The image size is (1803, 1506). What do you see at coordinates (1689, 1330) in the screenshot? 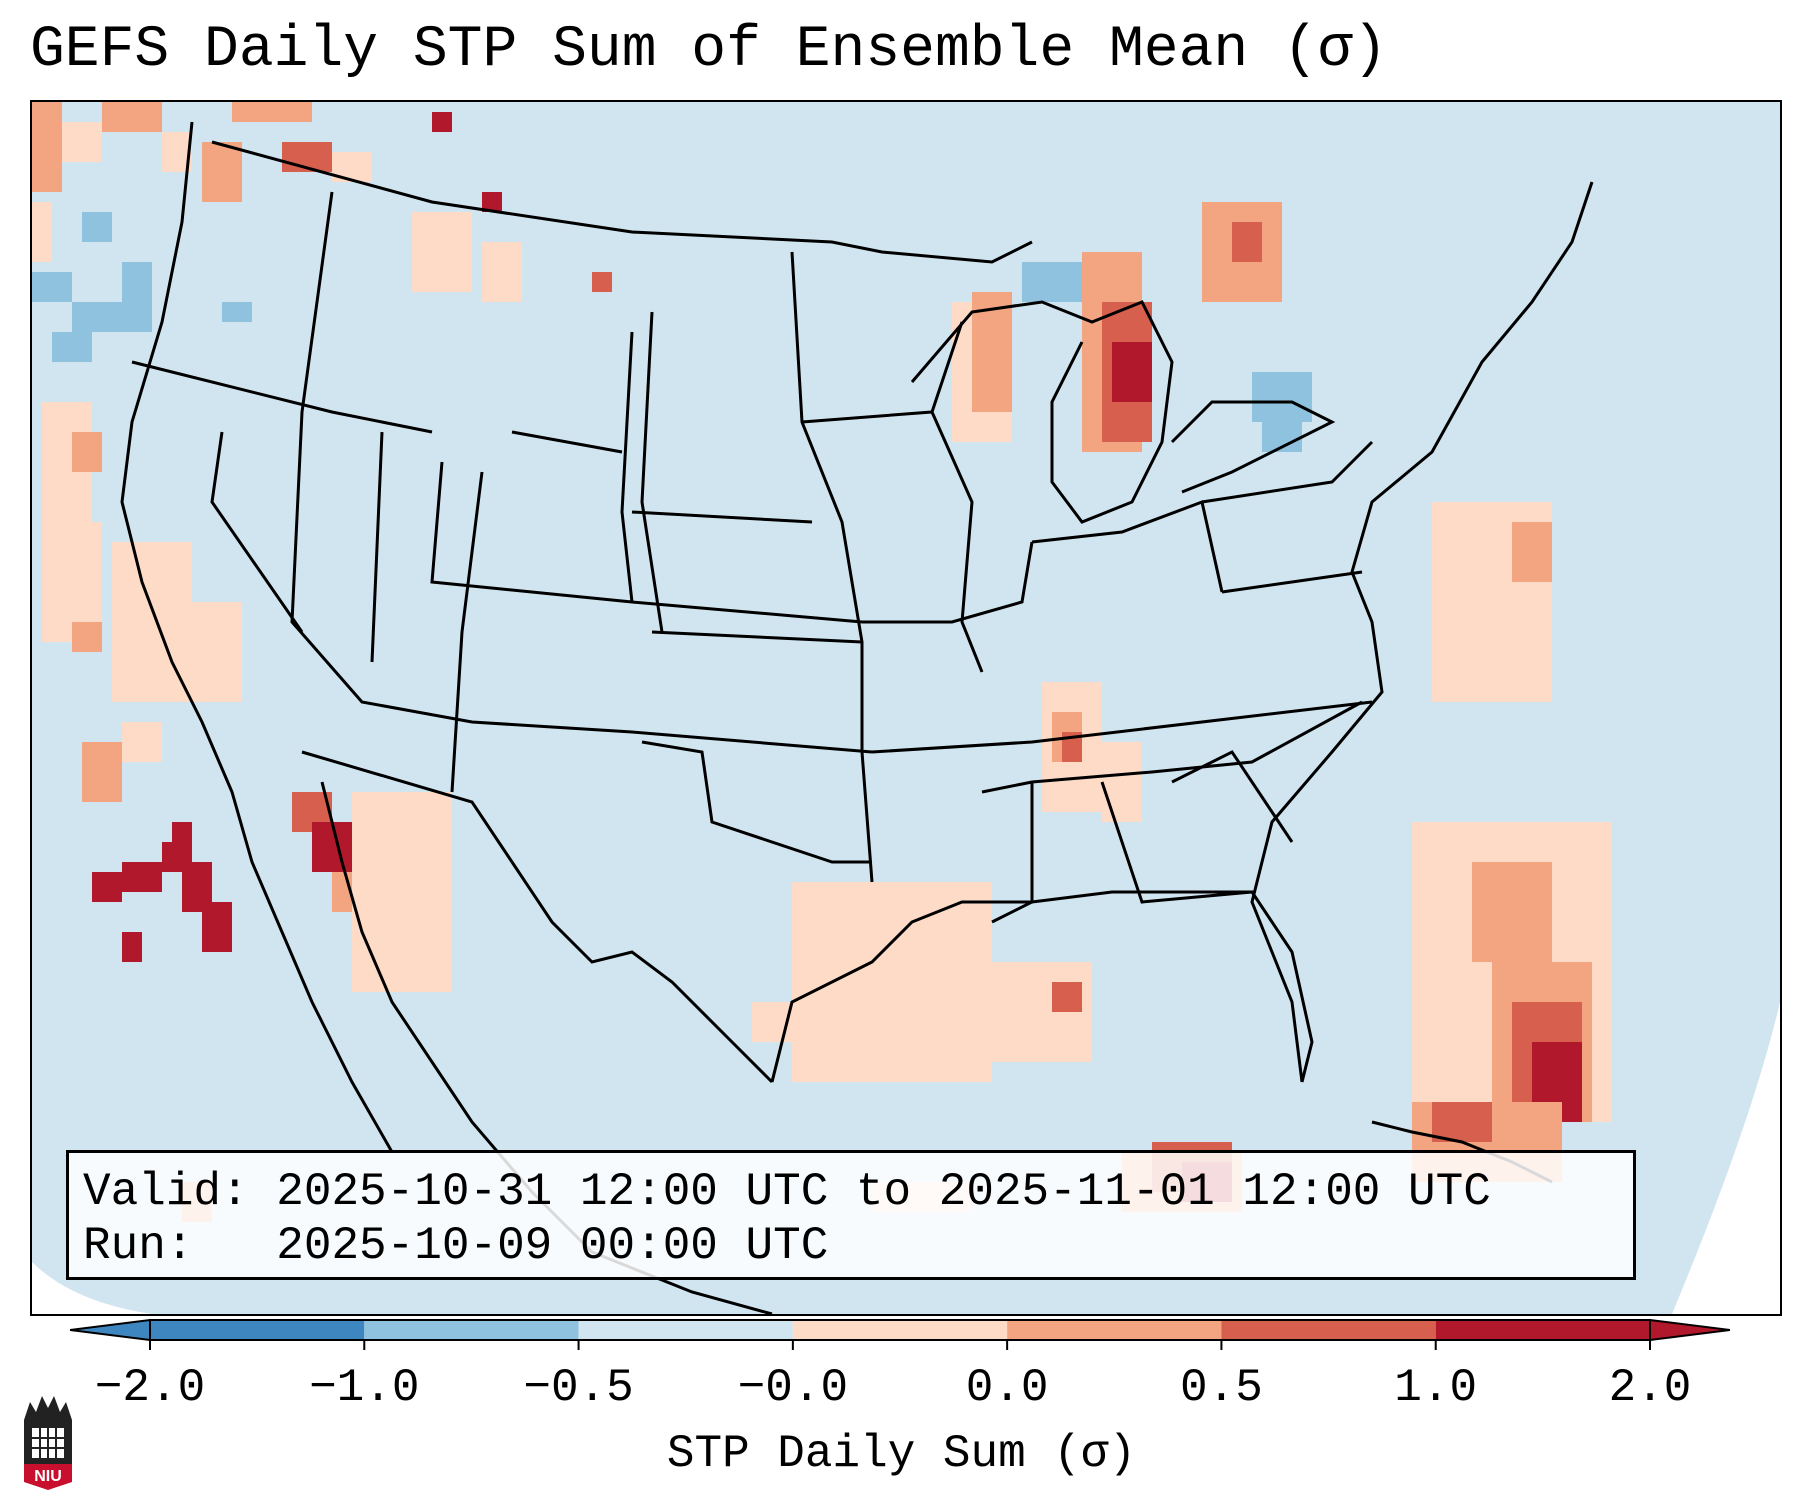
I see `colorbar-extend-high` at bounding box center [1689, 1330].